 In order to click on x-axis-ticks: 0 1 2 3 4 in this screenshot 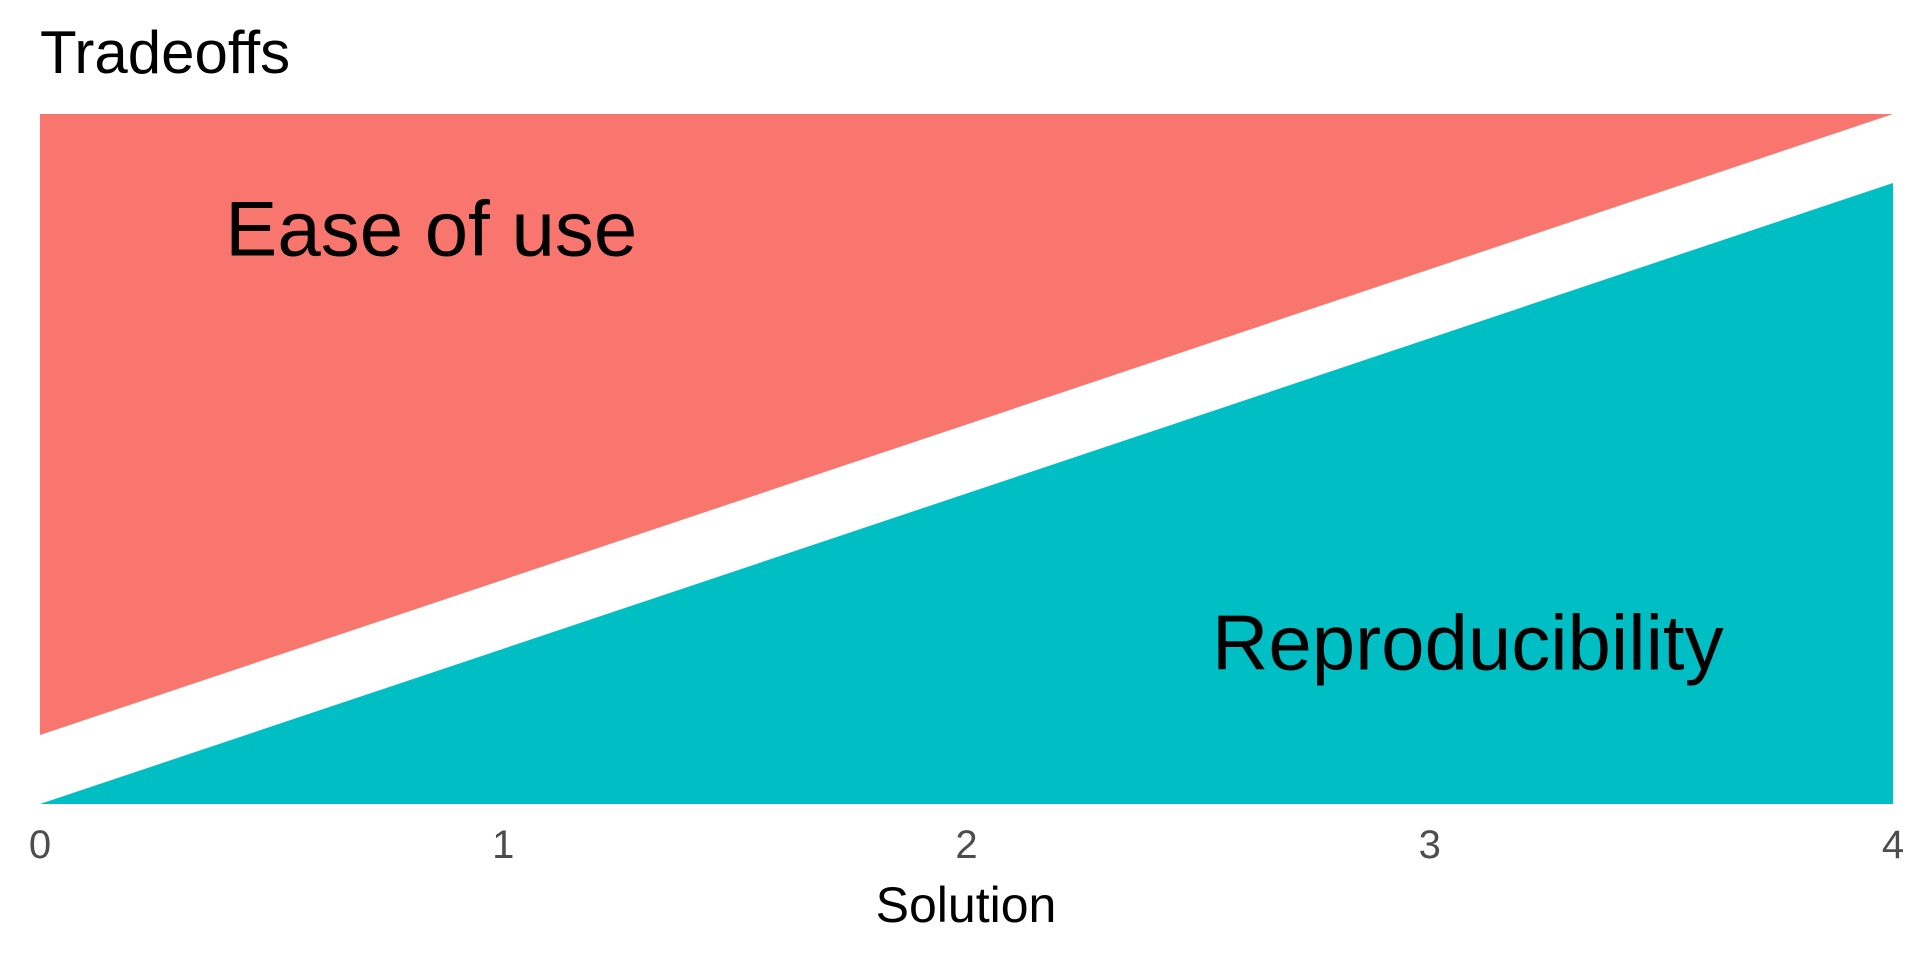, I will do `click(966, 845)`.